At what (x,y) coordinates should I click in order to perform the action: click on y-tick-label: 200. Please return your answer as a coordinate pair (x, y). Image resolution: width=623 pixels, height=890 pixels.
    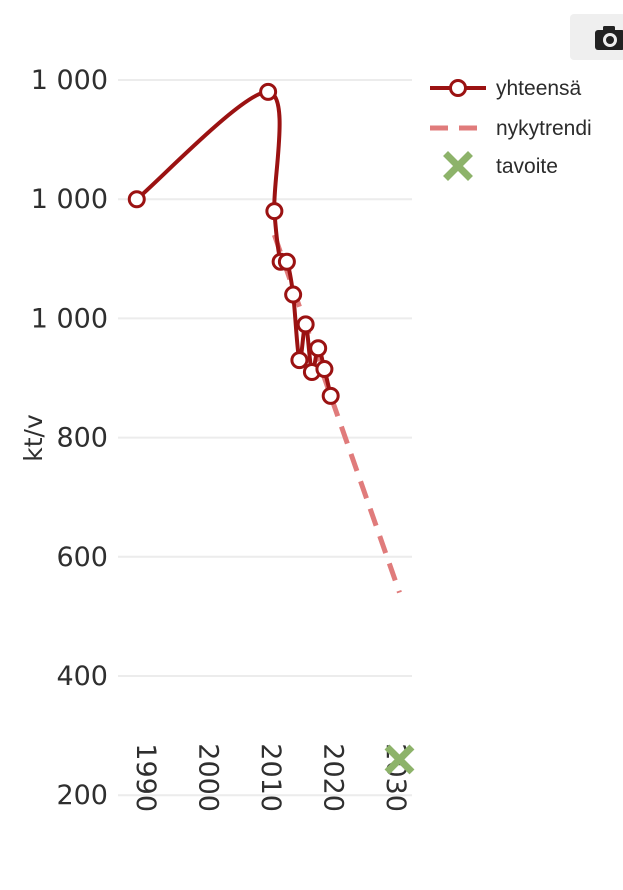
    Looking at the image, I should click on (82, 795).